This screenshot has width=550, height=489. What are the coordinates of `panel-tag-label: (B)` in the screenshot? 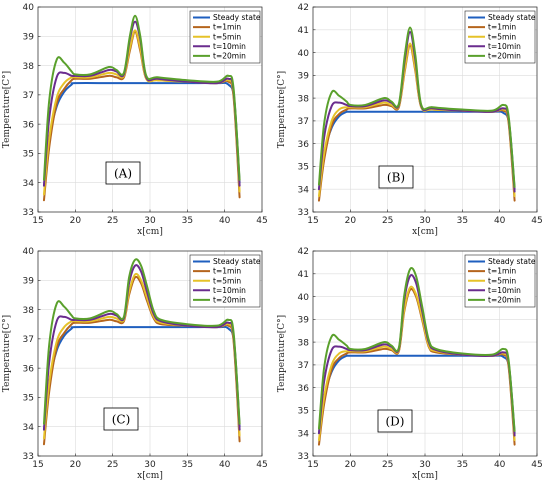 It's located at (396, 178).